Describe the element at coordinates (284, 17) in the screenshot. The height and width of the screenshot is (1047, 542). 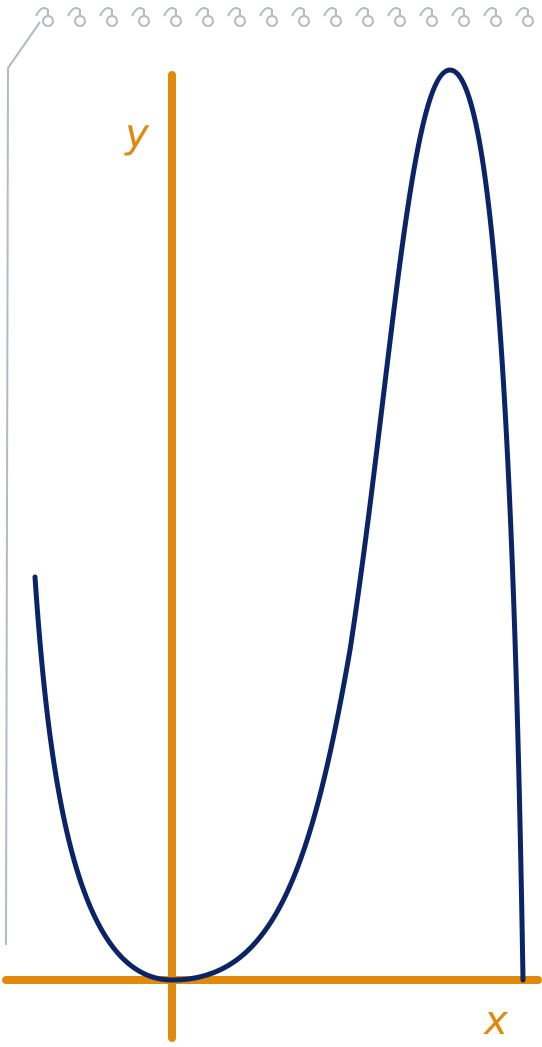
I see `notebook-binding` at that location.